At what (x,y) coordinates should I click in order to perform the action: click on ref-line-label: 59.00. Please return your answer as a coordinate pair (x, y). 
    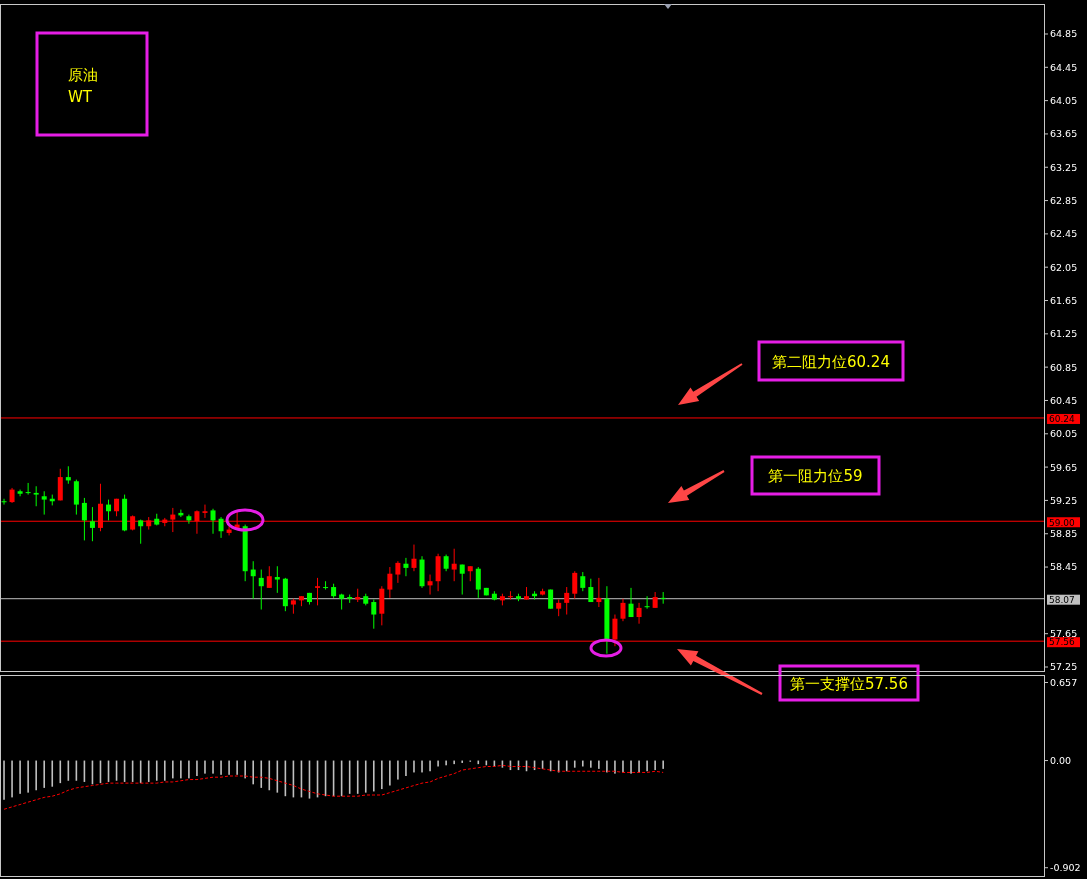
    Looking at the image, I should click on (1062, 522).